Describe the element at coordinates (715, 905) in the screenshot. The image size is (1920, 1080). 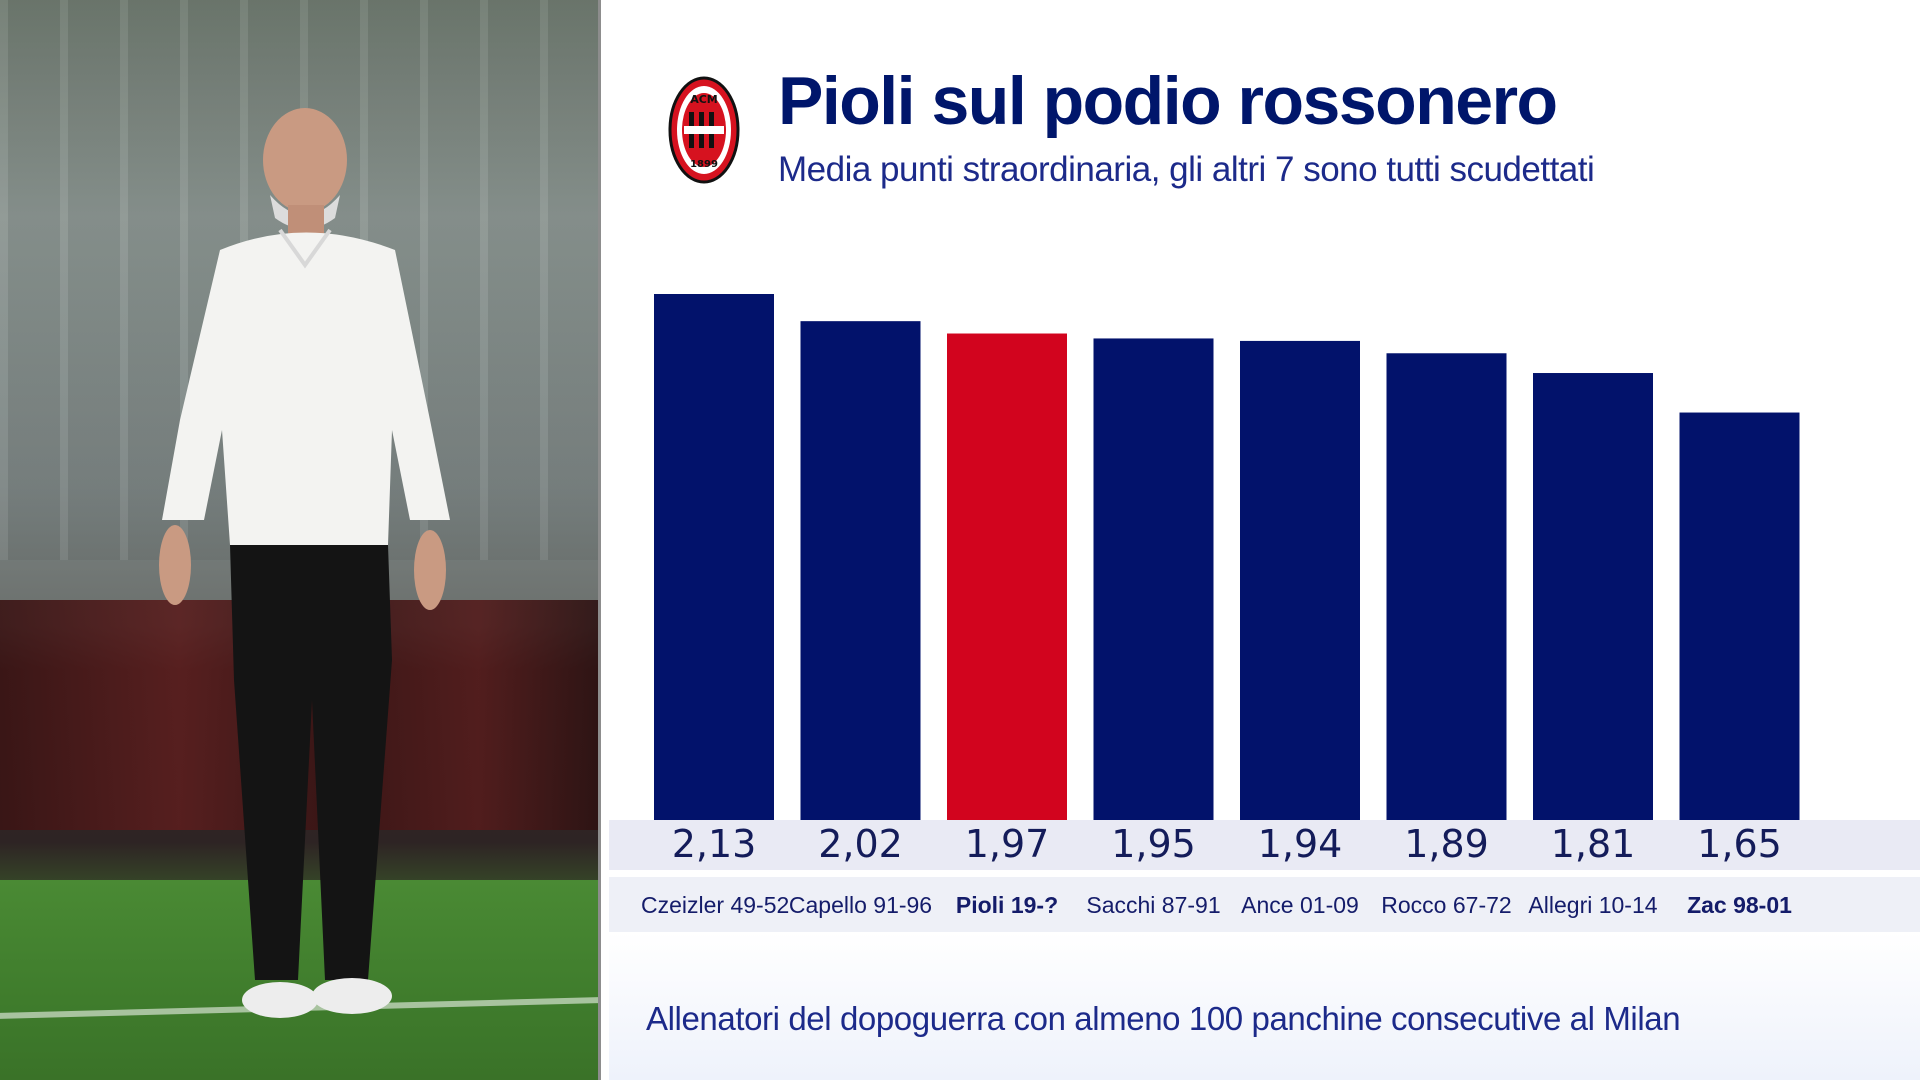
I see `category-label-0: Czeizler 49-52` at that location.